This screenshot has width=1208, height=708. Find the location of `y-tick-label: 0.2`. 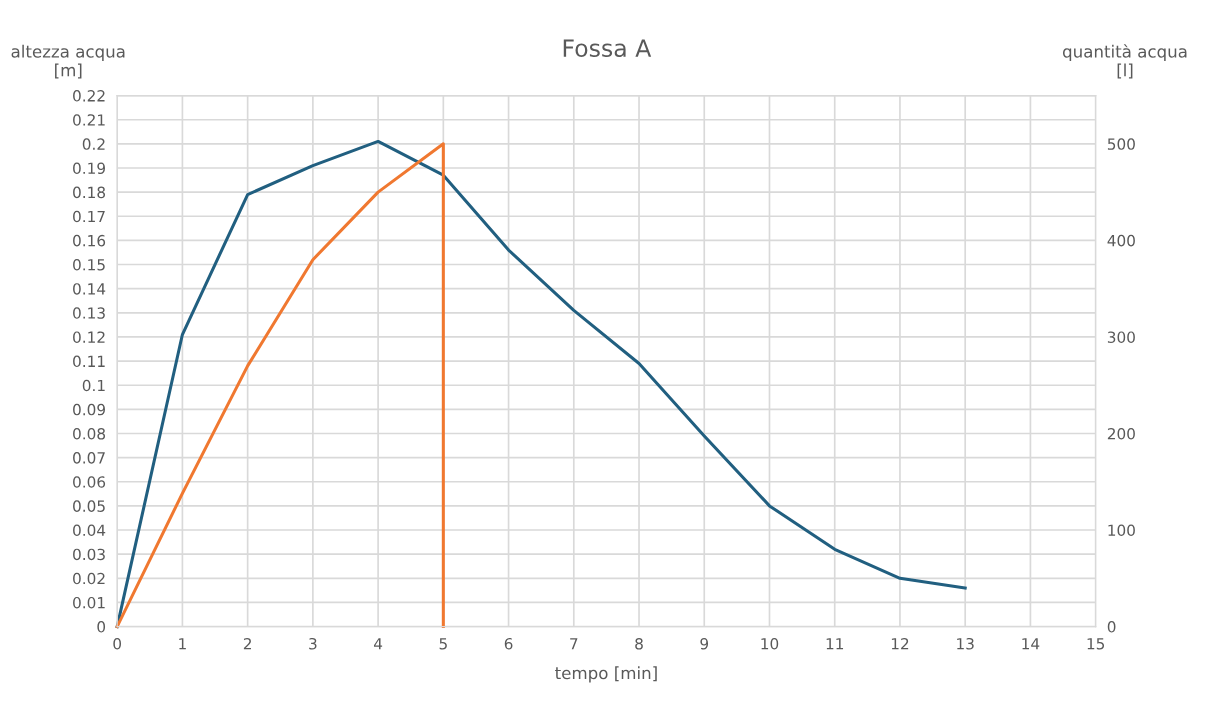

y-tick-label: 0.2 is located at coordinates (93, 144).